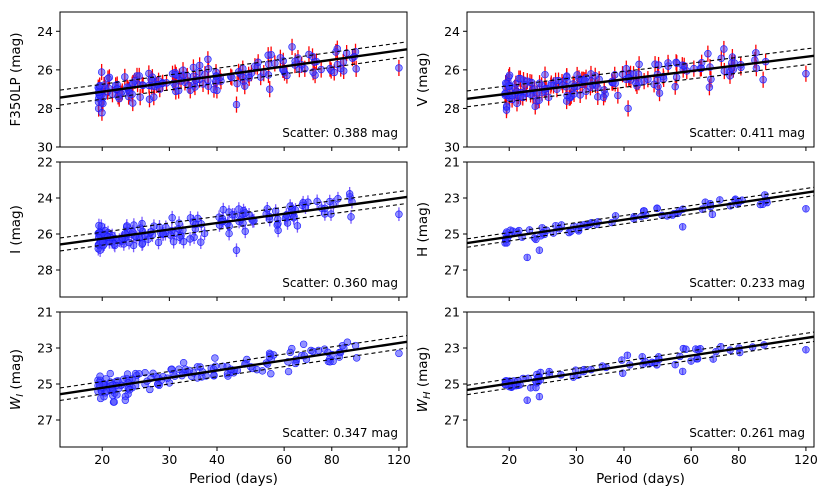 The height and width of the screenshot is (498, 830). What do you see at coordinates (423, 224) in the screenshot?
I see `y-axis-label-unit: (mag)` at bounding box center [423, 224].